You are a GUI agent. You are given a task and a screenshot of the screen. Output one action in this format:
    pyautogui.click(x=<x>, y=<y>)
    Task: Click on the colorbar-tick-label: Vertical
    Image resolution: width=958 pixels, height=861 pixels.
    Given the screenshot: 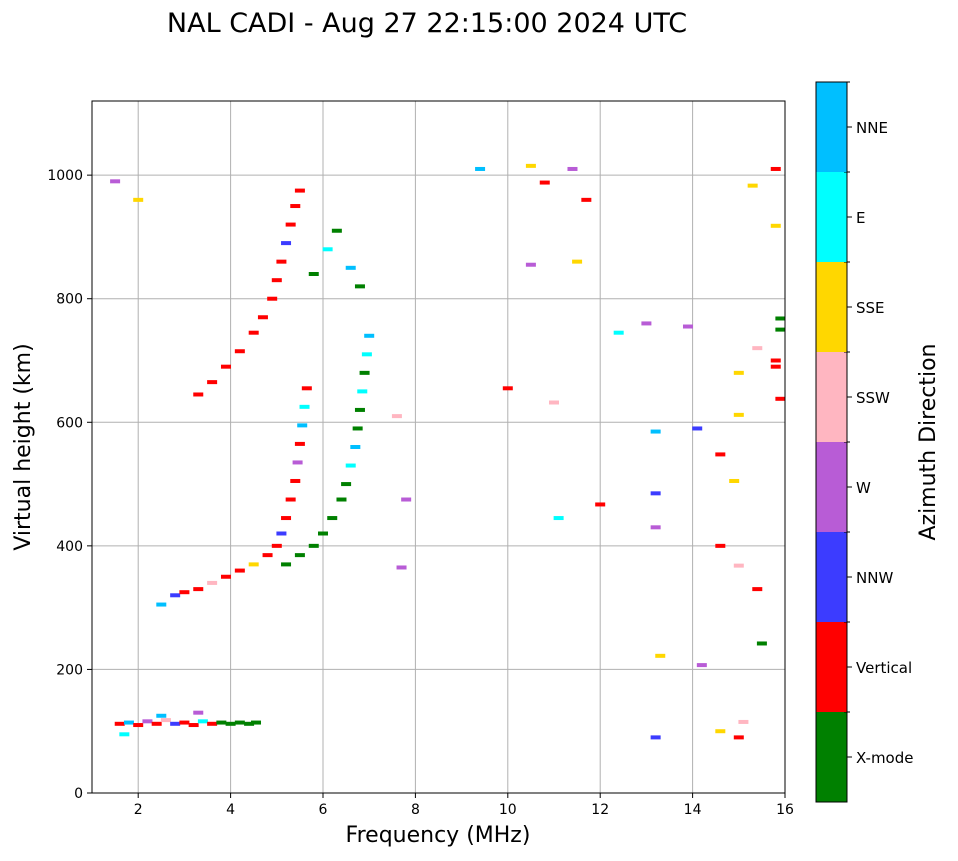 What is the action you would take?
    pyautogui.click(x=884, y=668)
    